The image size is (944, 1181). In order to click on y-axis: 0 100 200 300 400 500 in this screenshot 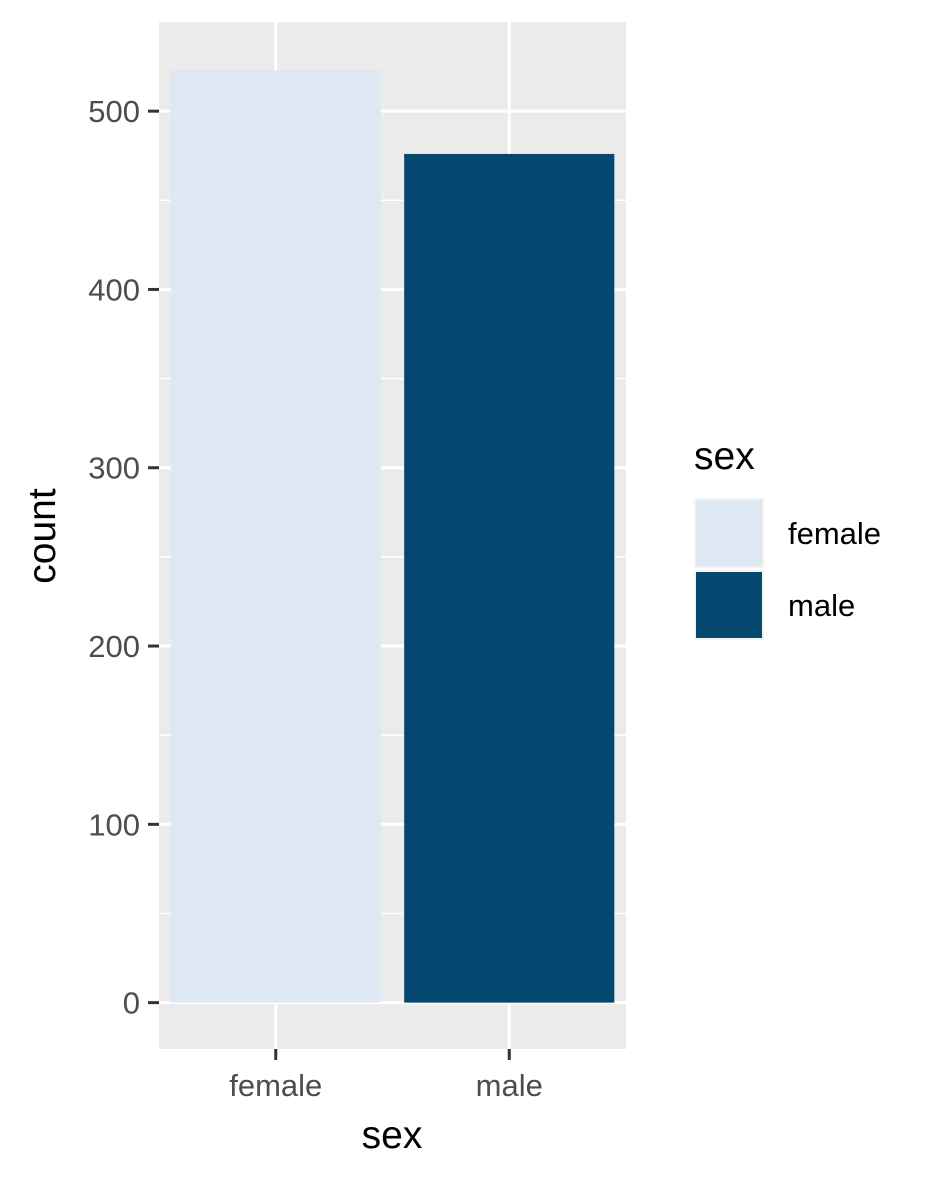, I will do `click(123, 557)`.